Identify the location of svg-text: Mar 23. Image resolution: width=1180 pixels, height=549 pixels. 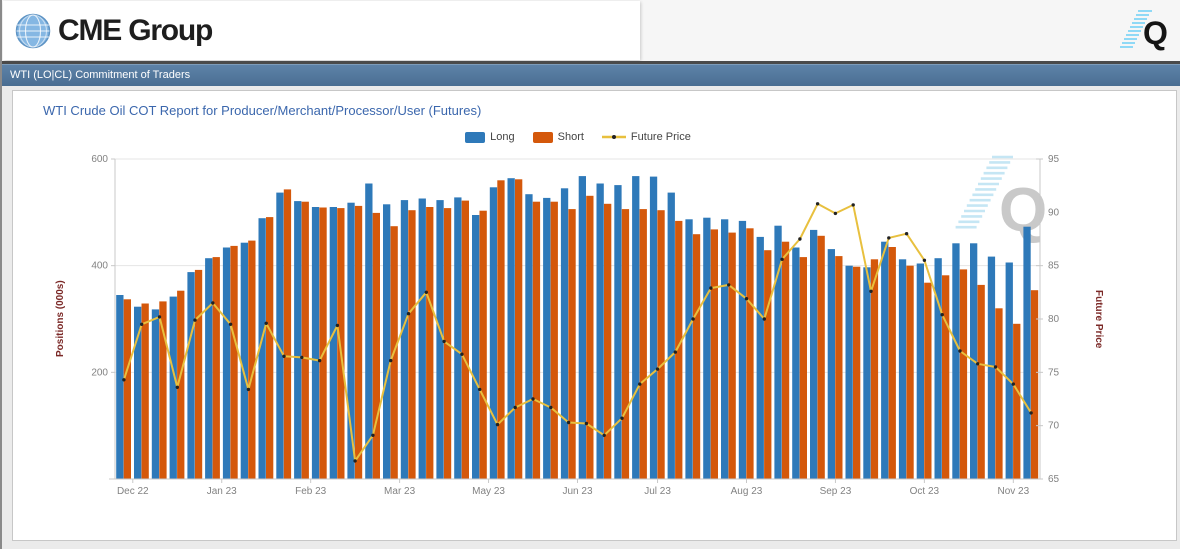
(400, 491).